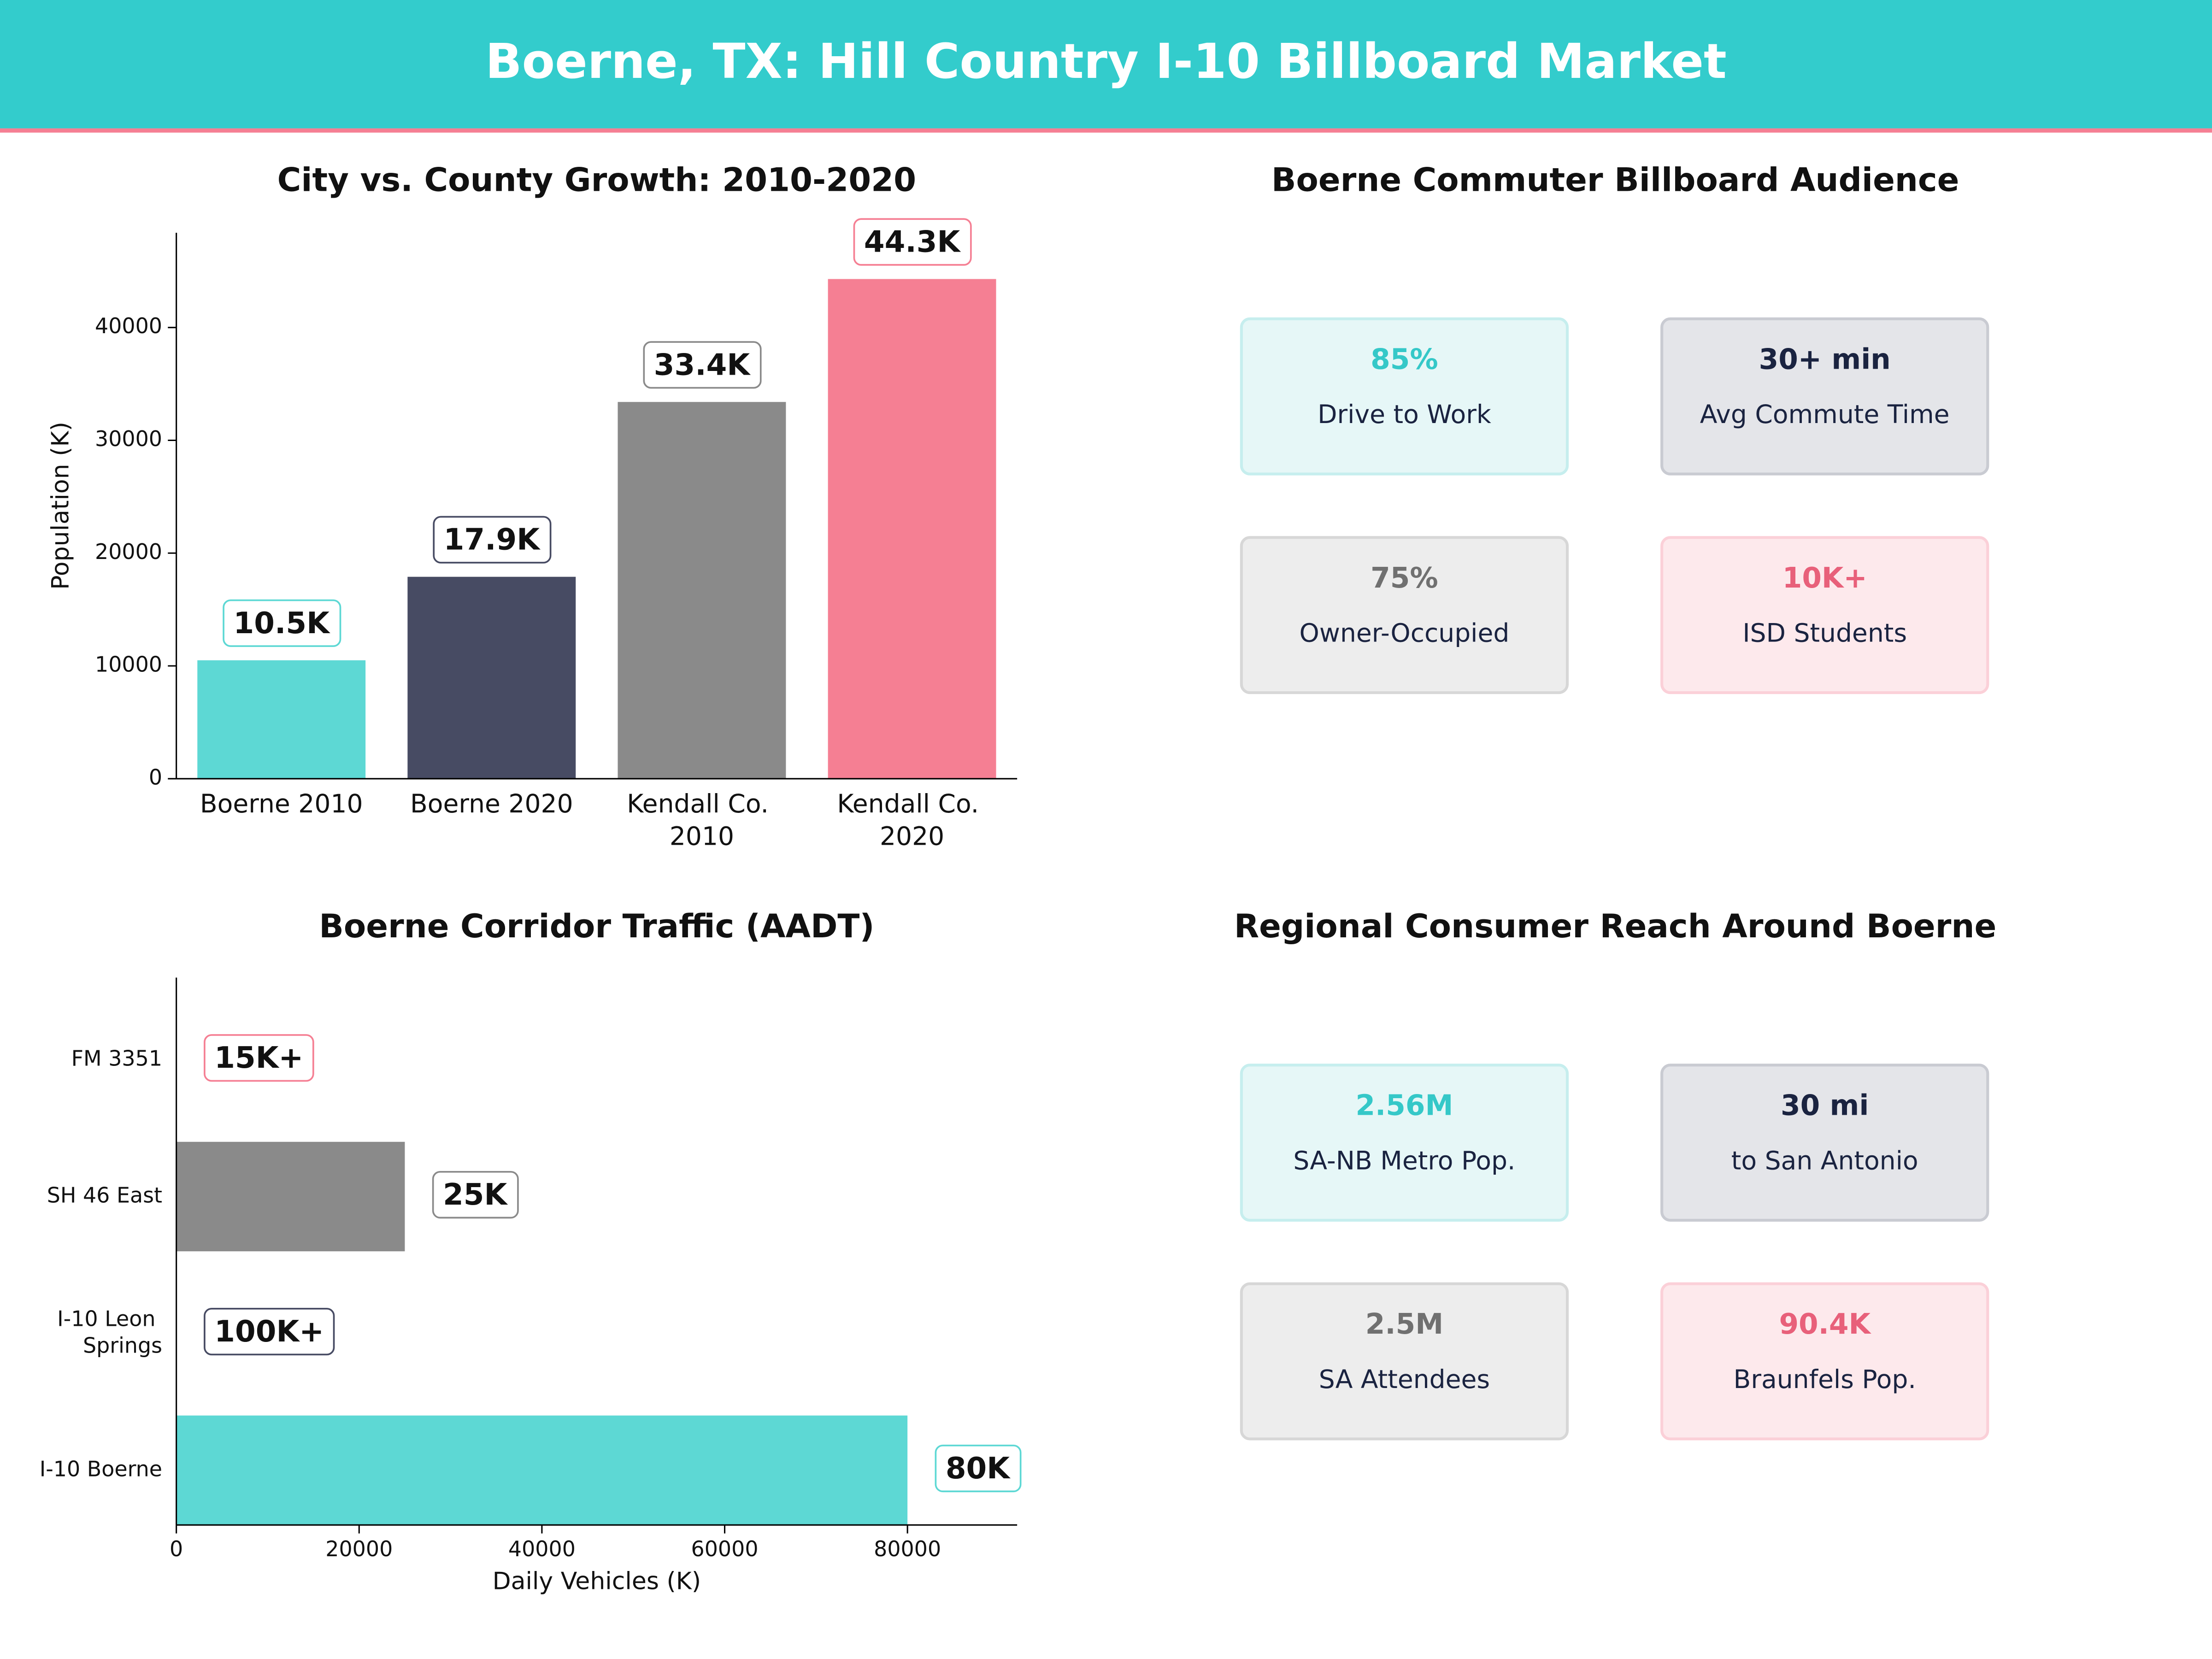 Image resolution: width=2212 pixels, height=1659 pixels. What do you see at coordinates (596, 926) in the screenshot?
I see `chart-title: Boerne Corridor Traffic (AADT)` at bounding box center [596, 926].